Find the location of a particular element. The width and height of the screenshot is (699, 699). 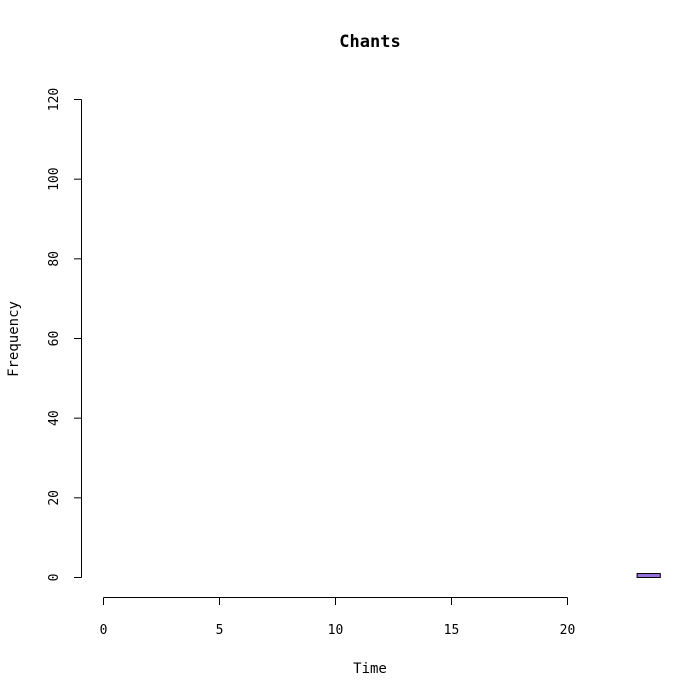

x-tick-label: 15 is located at coordinates (452, 630).